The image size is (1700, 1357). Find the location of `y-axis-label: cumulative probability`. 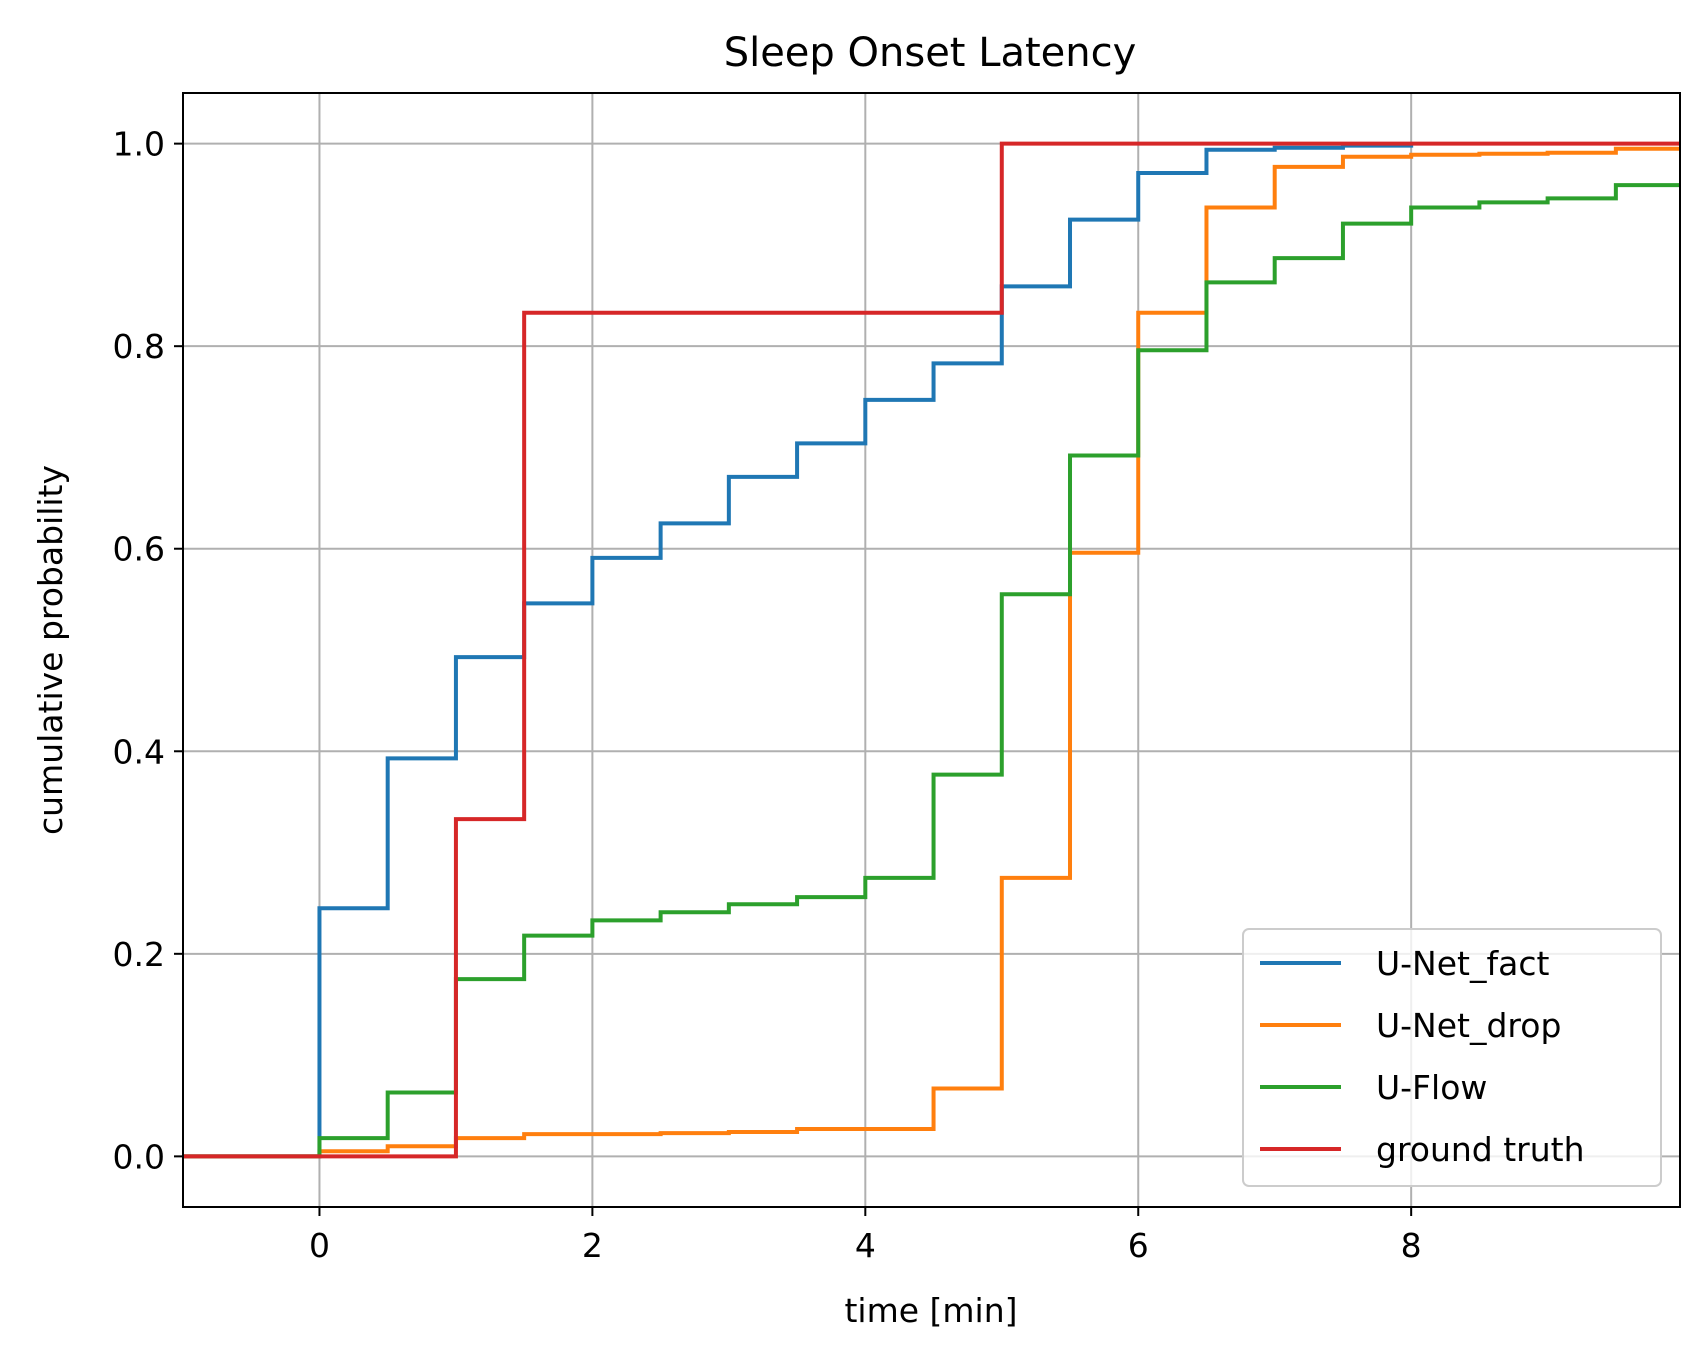

y-axis-label: cumulative probability is located at coordinates (50, 650).